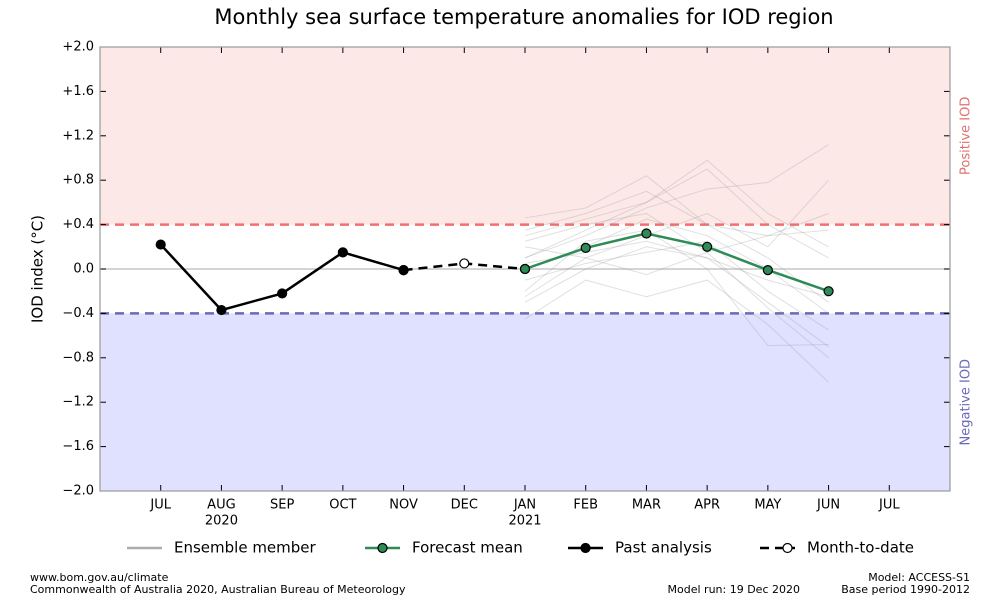 The image size is (1000, 600). I want to click on x-tick-label: MAY, so click(767, 505).